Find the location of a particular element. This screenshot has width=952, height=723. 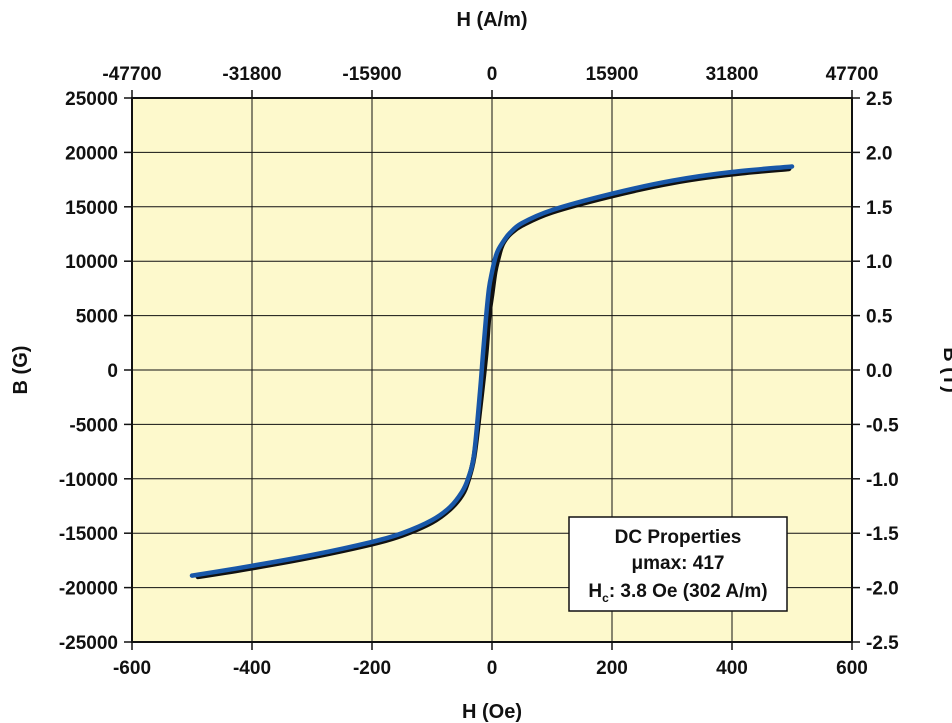

x-tick-label: -200 is located at coordinates (372, 668).